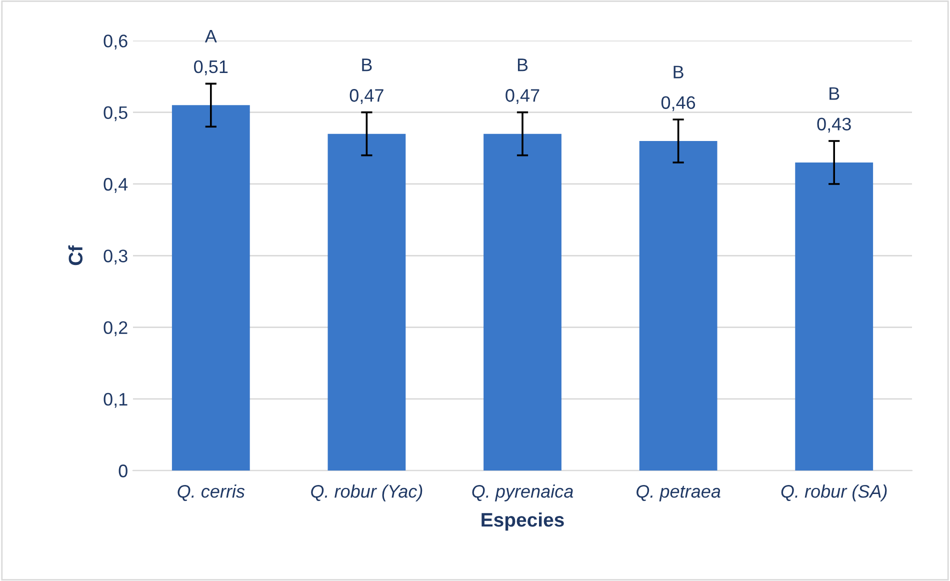 This screenshot has height=581, width=950. What do you see at coordinates (678, 104) in the screenshot?
I see `data-label: 0,46` at bounding box center [678, 104].